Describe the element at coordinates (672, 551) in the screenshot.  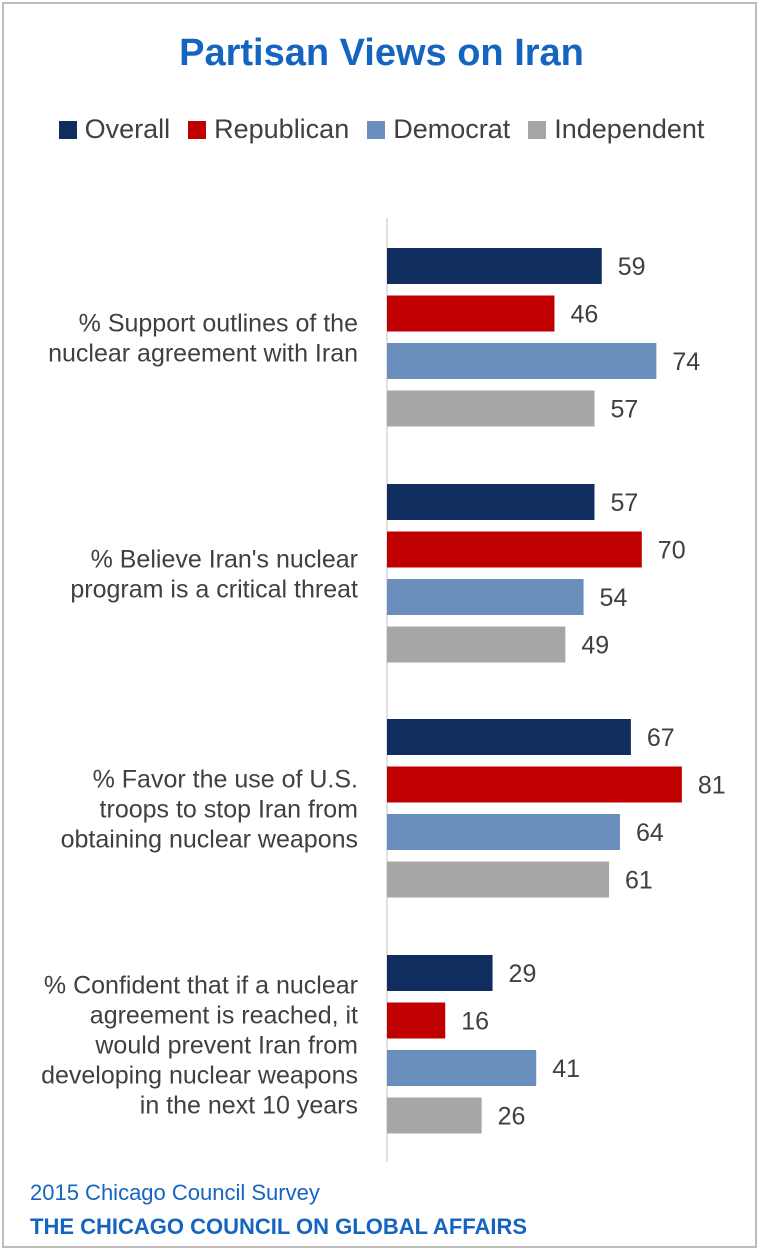
I see `data-label: 70` at that location.